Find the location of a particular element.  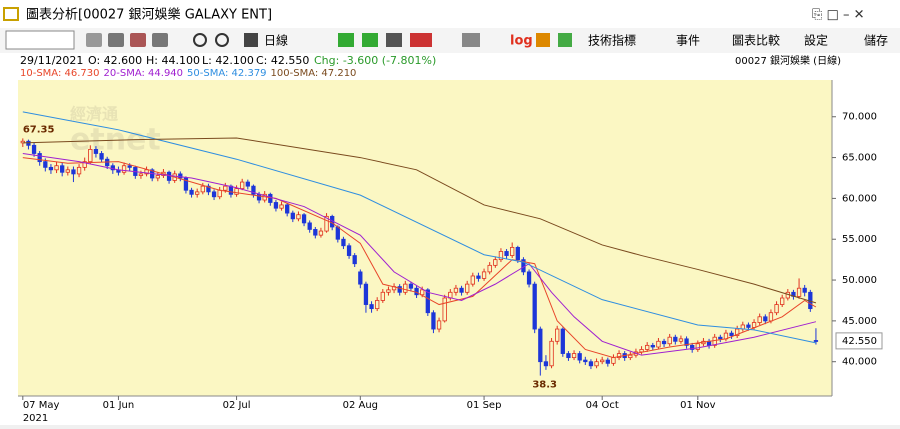

info-stock: 00027 銀河娛樂 (日線) is located at coordinates (788, 60).